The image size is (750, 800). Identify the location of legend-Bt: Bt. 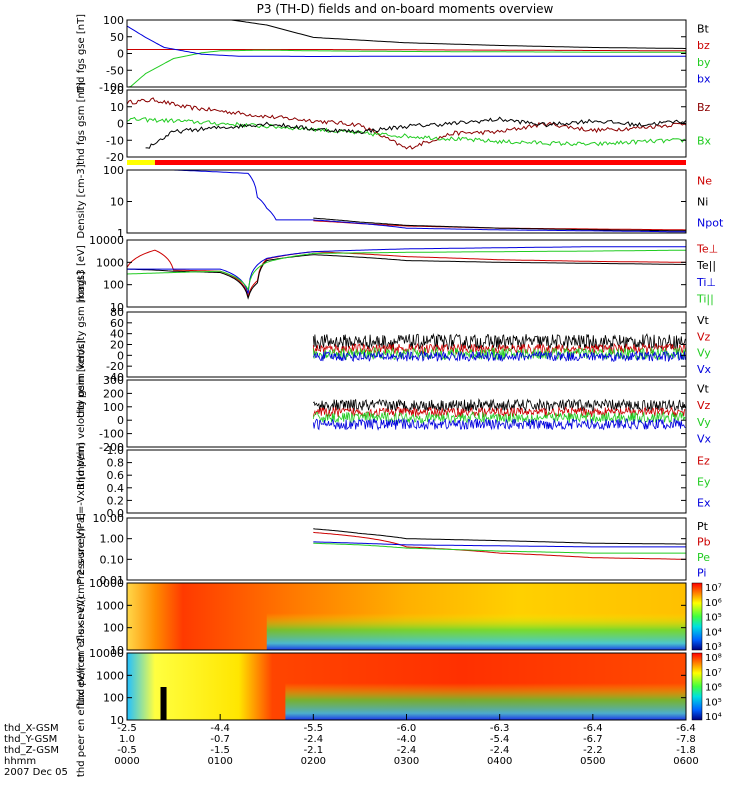
(703, 28).